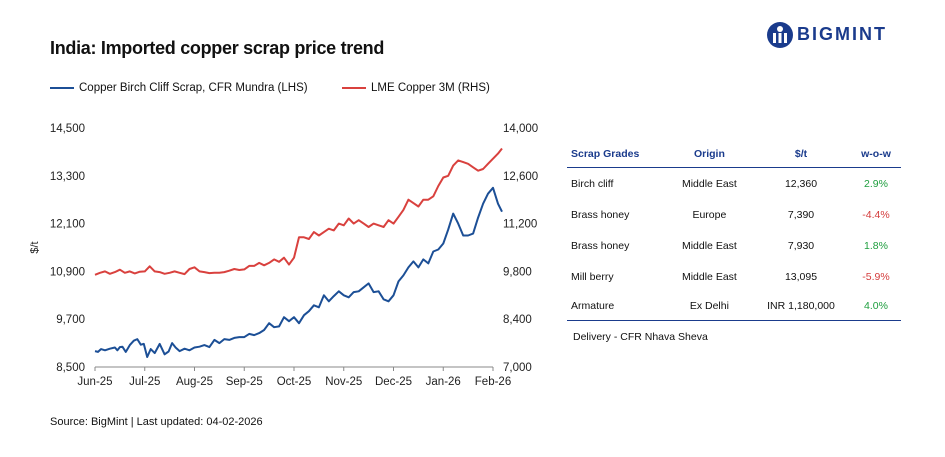 This screenshot has width=945, height=457. Describe the element at coordinates (144, 382) in the screenshot. I see `x-tick-label: Jul-25` at that location.